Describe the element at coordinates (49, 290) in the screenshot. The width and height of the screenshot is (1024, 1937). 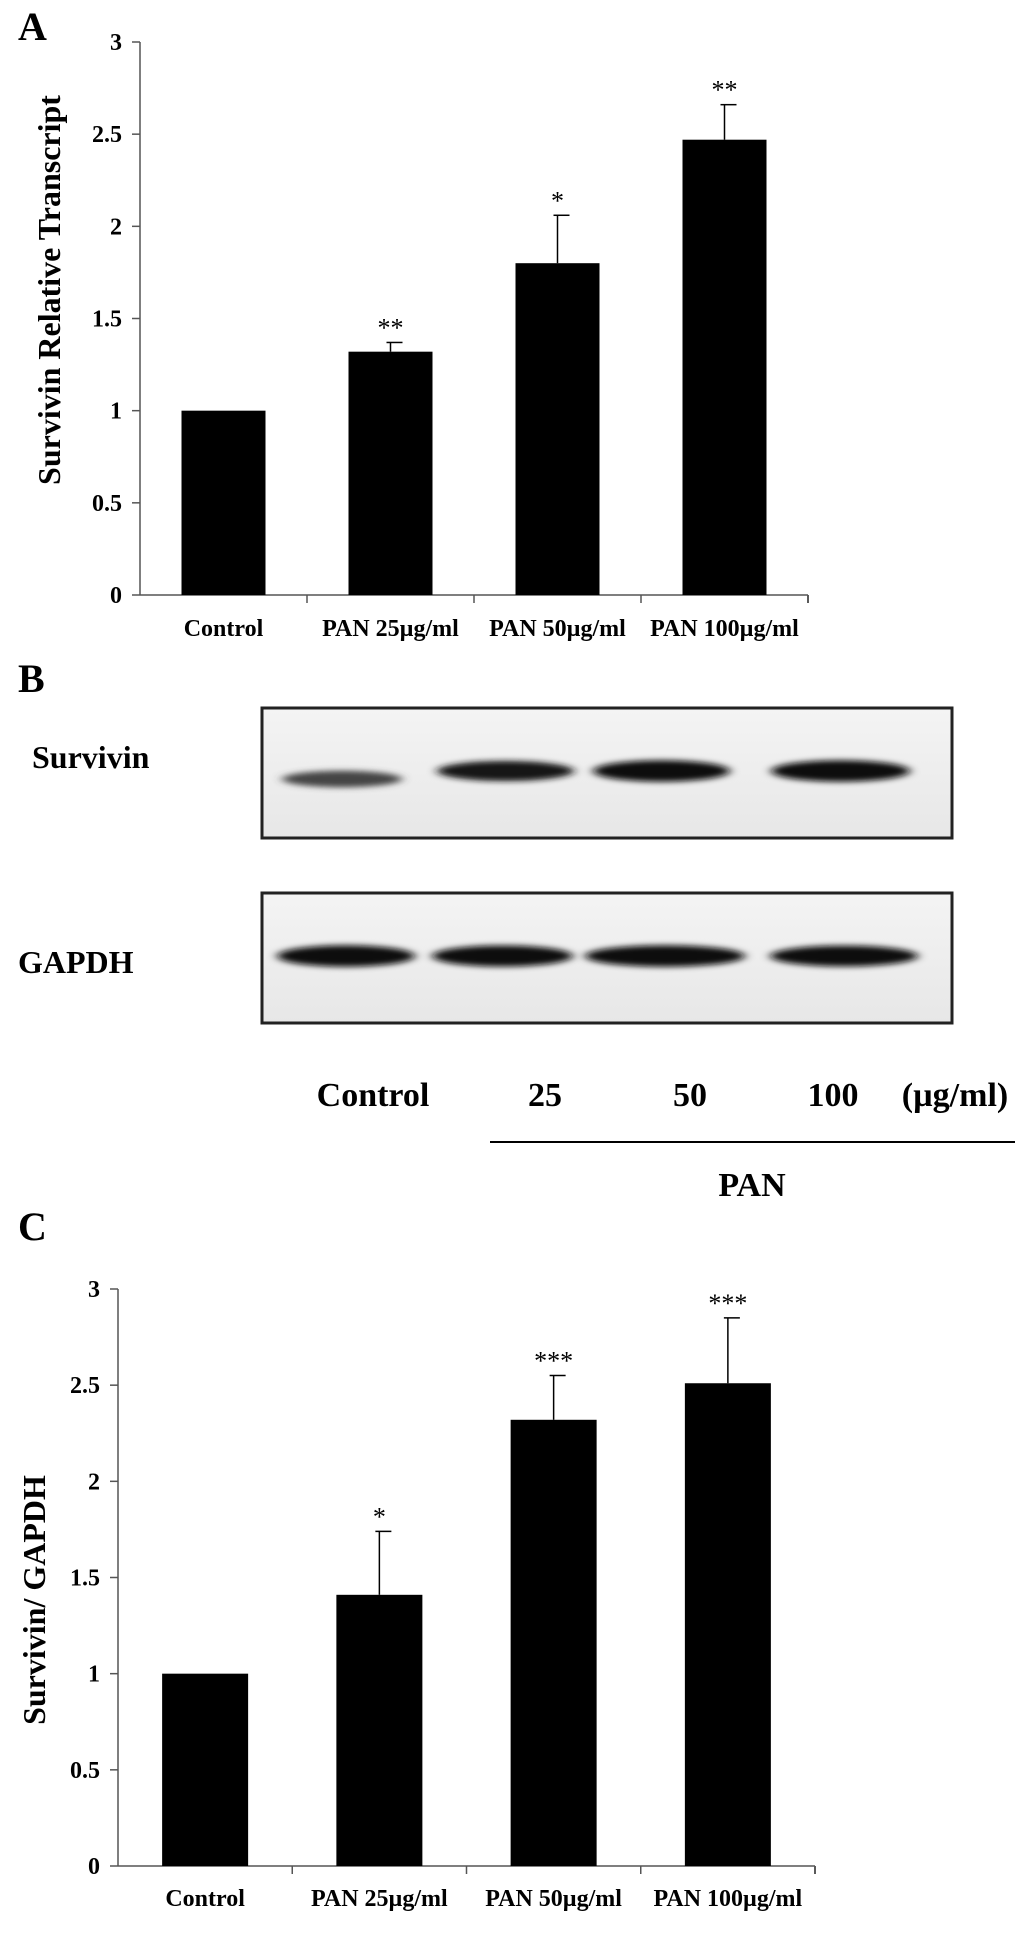
I see `chart-a-ylabel: Survivin Relative Transcript` at that location.